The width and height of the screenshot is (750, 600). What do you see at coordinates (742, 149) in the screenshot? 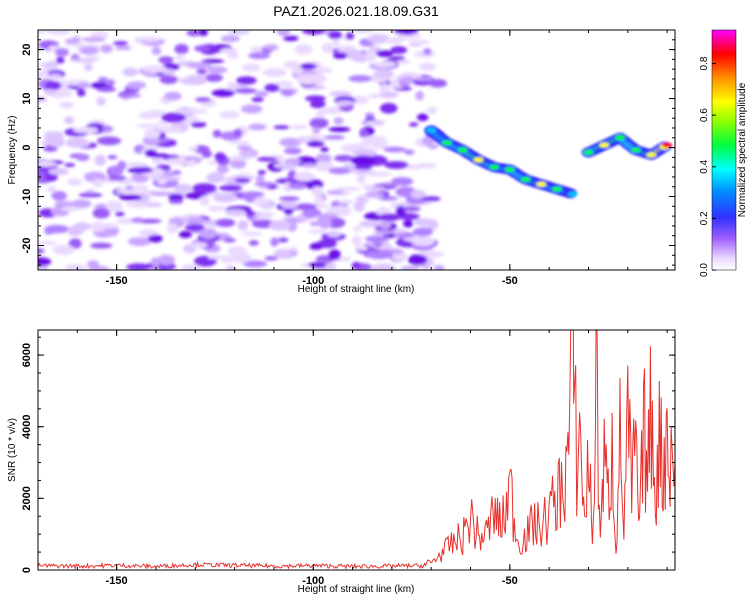
I see `colorbar-label: Normalized spectral amplitude` at bounding box center [742, 149].